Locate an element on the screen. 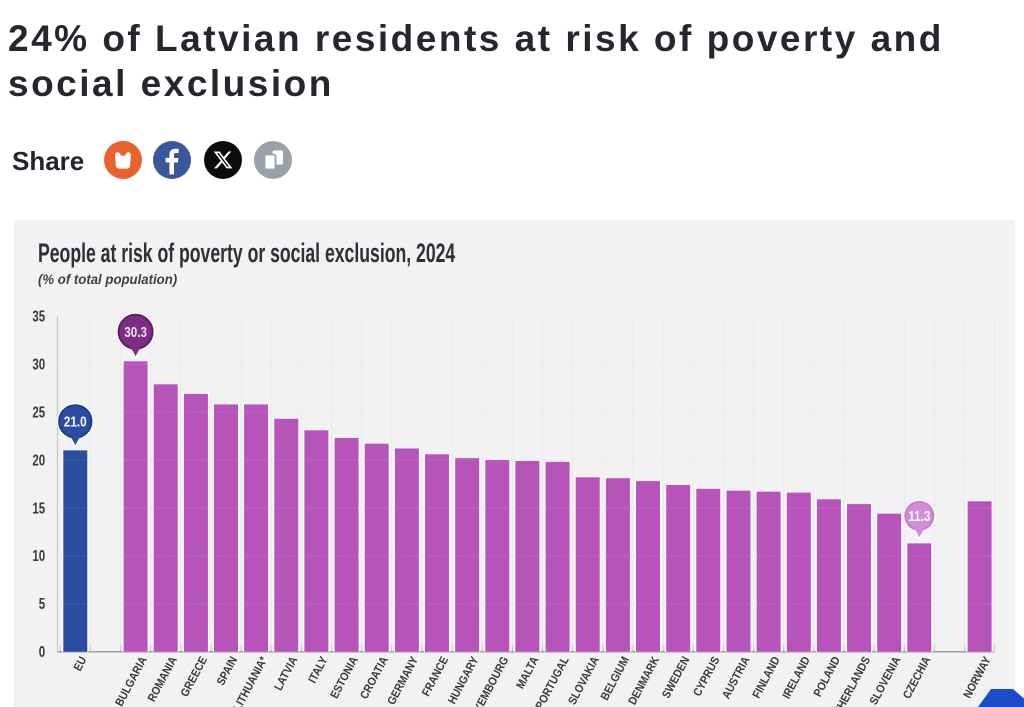 The height and width of the screenshot is (707, 1024). svg-text: 11.3 is located at coordinates (919, 516).